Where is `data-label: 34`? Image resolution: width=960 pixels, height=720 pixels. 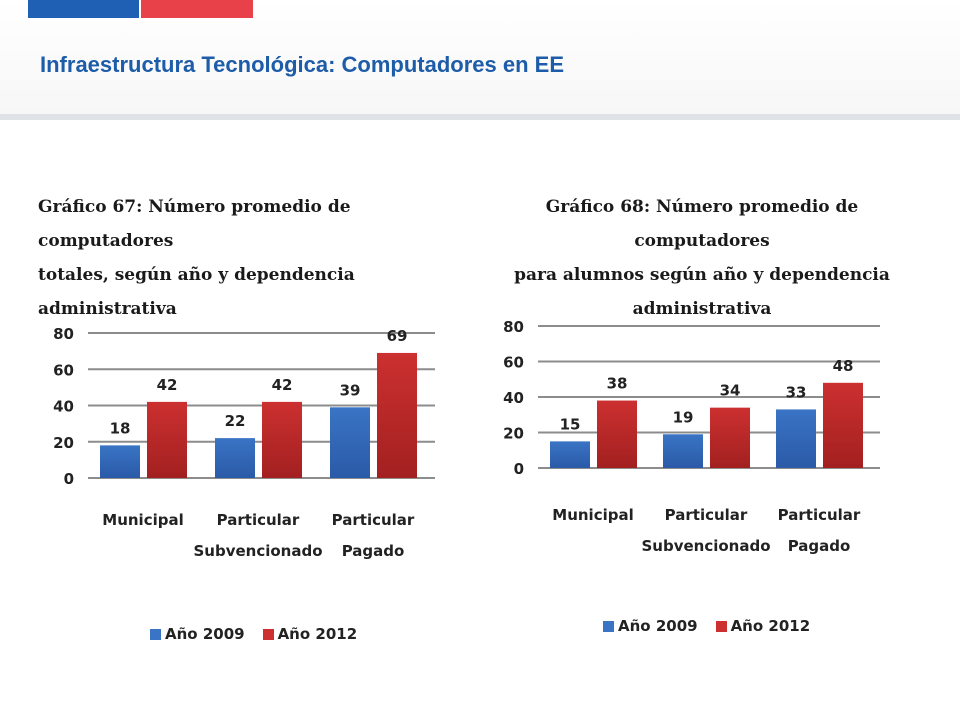
data-label: 34 is located at coordinates (730, 391).